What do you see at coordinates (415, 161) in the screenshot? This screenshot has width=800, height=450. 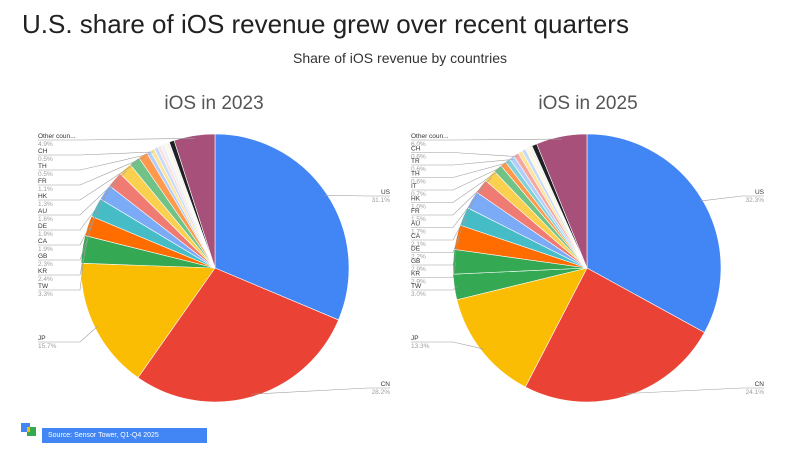 I see `pie-label-name: TR` at bounding box center [415, 161].